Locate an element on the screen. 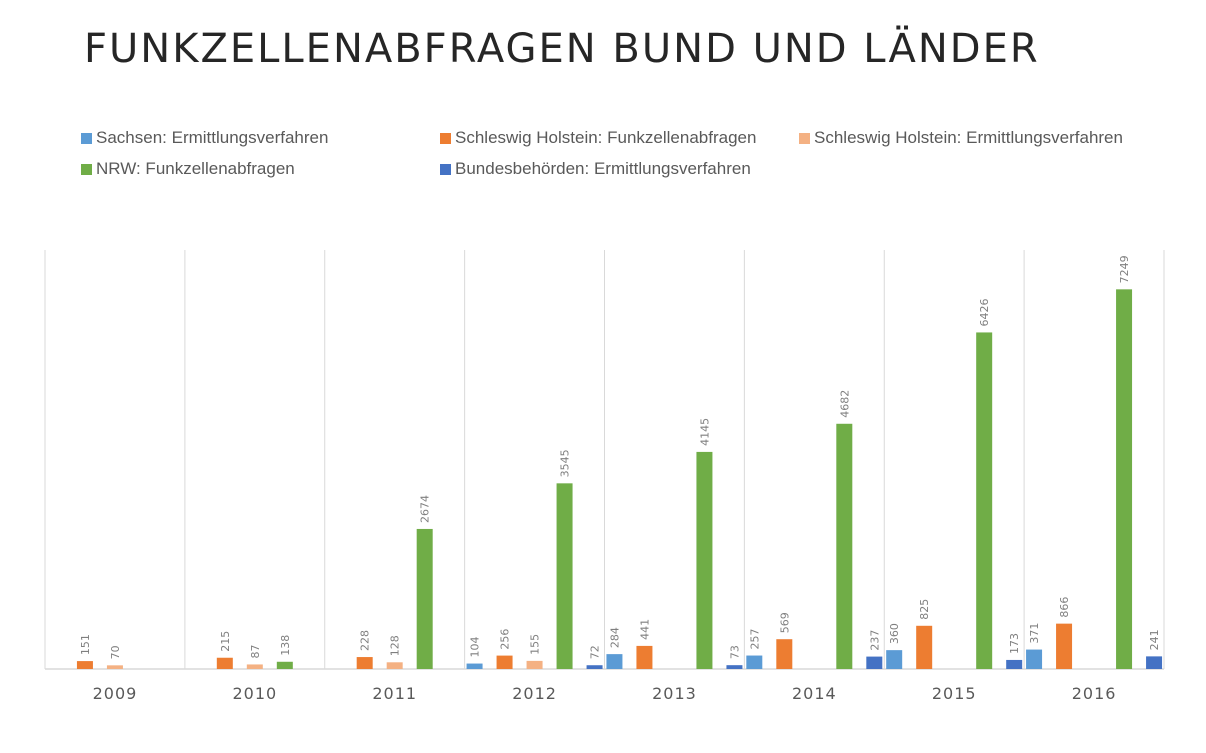  x-tick-label: 2010 is located at coordinates (254, 693).